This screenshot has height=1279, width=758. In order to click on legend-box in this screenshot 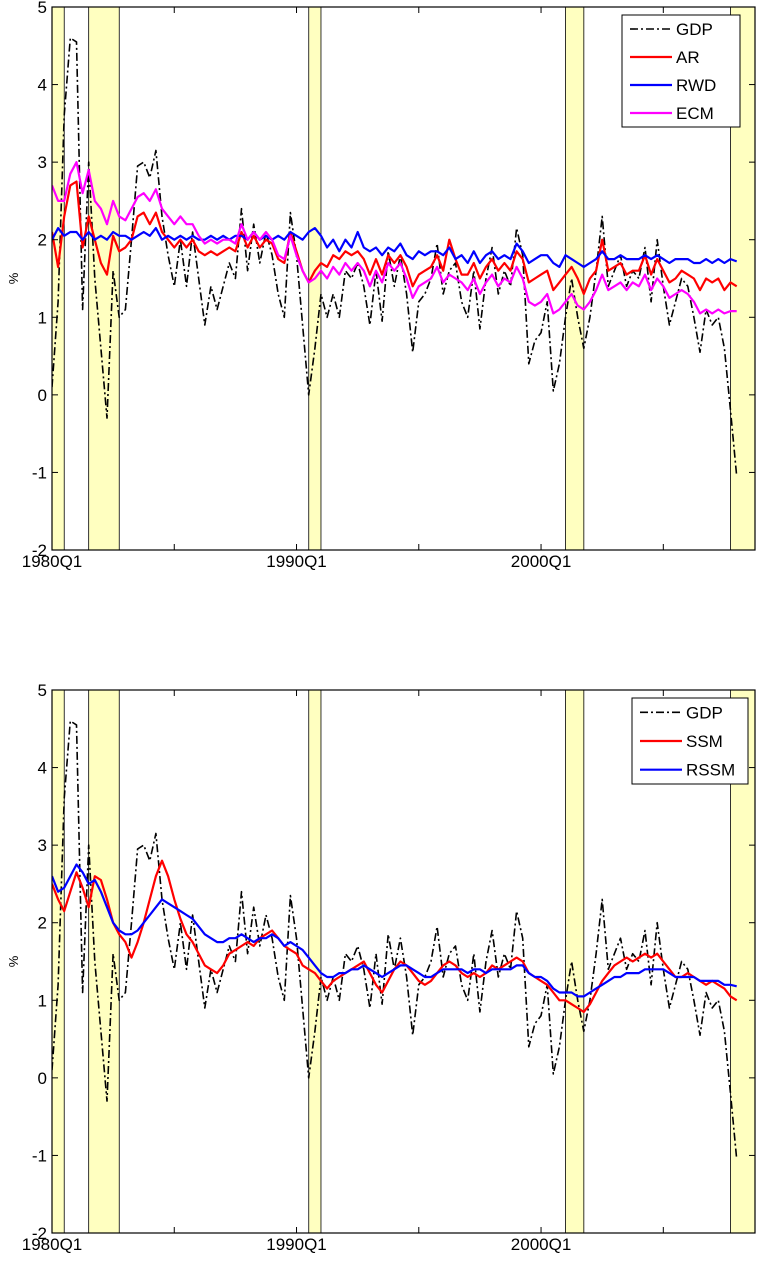, I will do `click(681, 71)`.